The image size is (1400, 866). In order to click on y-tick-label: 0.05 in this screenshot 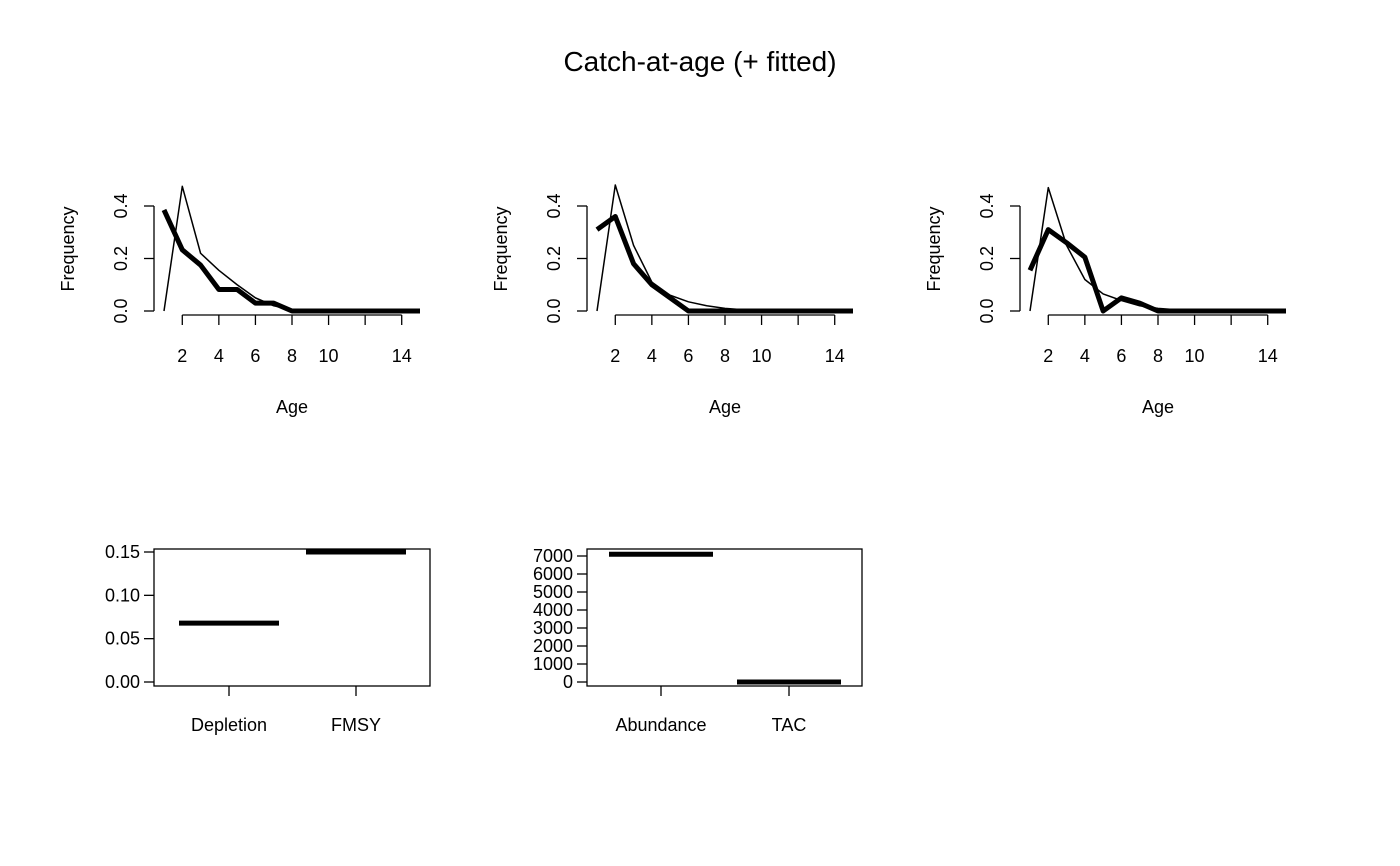, I will do `click(122, 639)`.